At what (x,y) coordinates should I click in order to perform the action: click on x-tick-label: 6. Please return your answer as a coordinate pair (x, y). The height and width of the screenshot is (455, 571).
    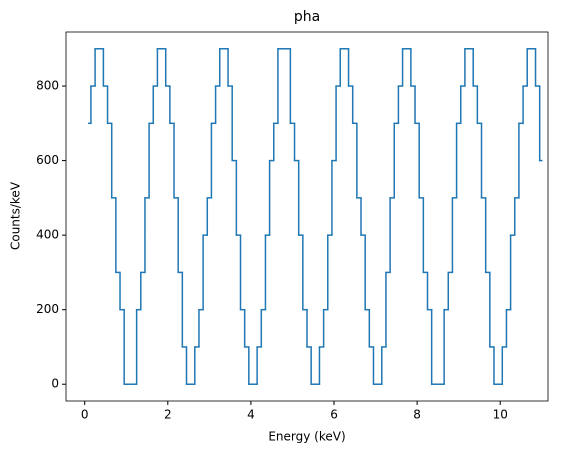
    Looking at the image, I should click on (334, 415).